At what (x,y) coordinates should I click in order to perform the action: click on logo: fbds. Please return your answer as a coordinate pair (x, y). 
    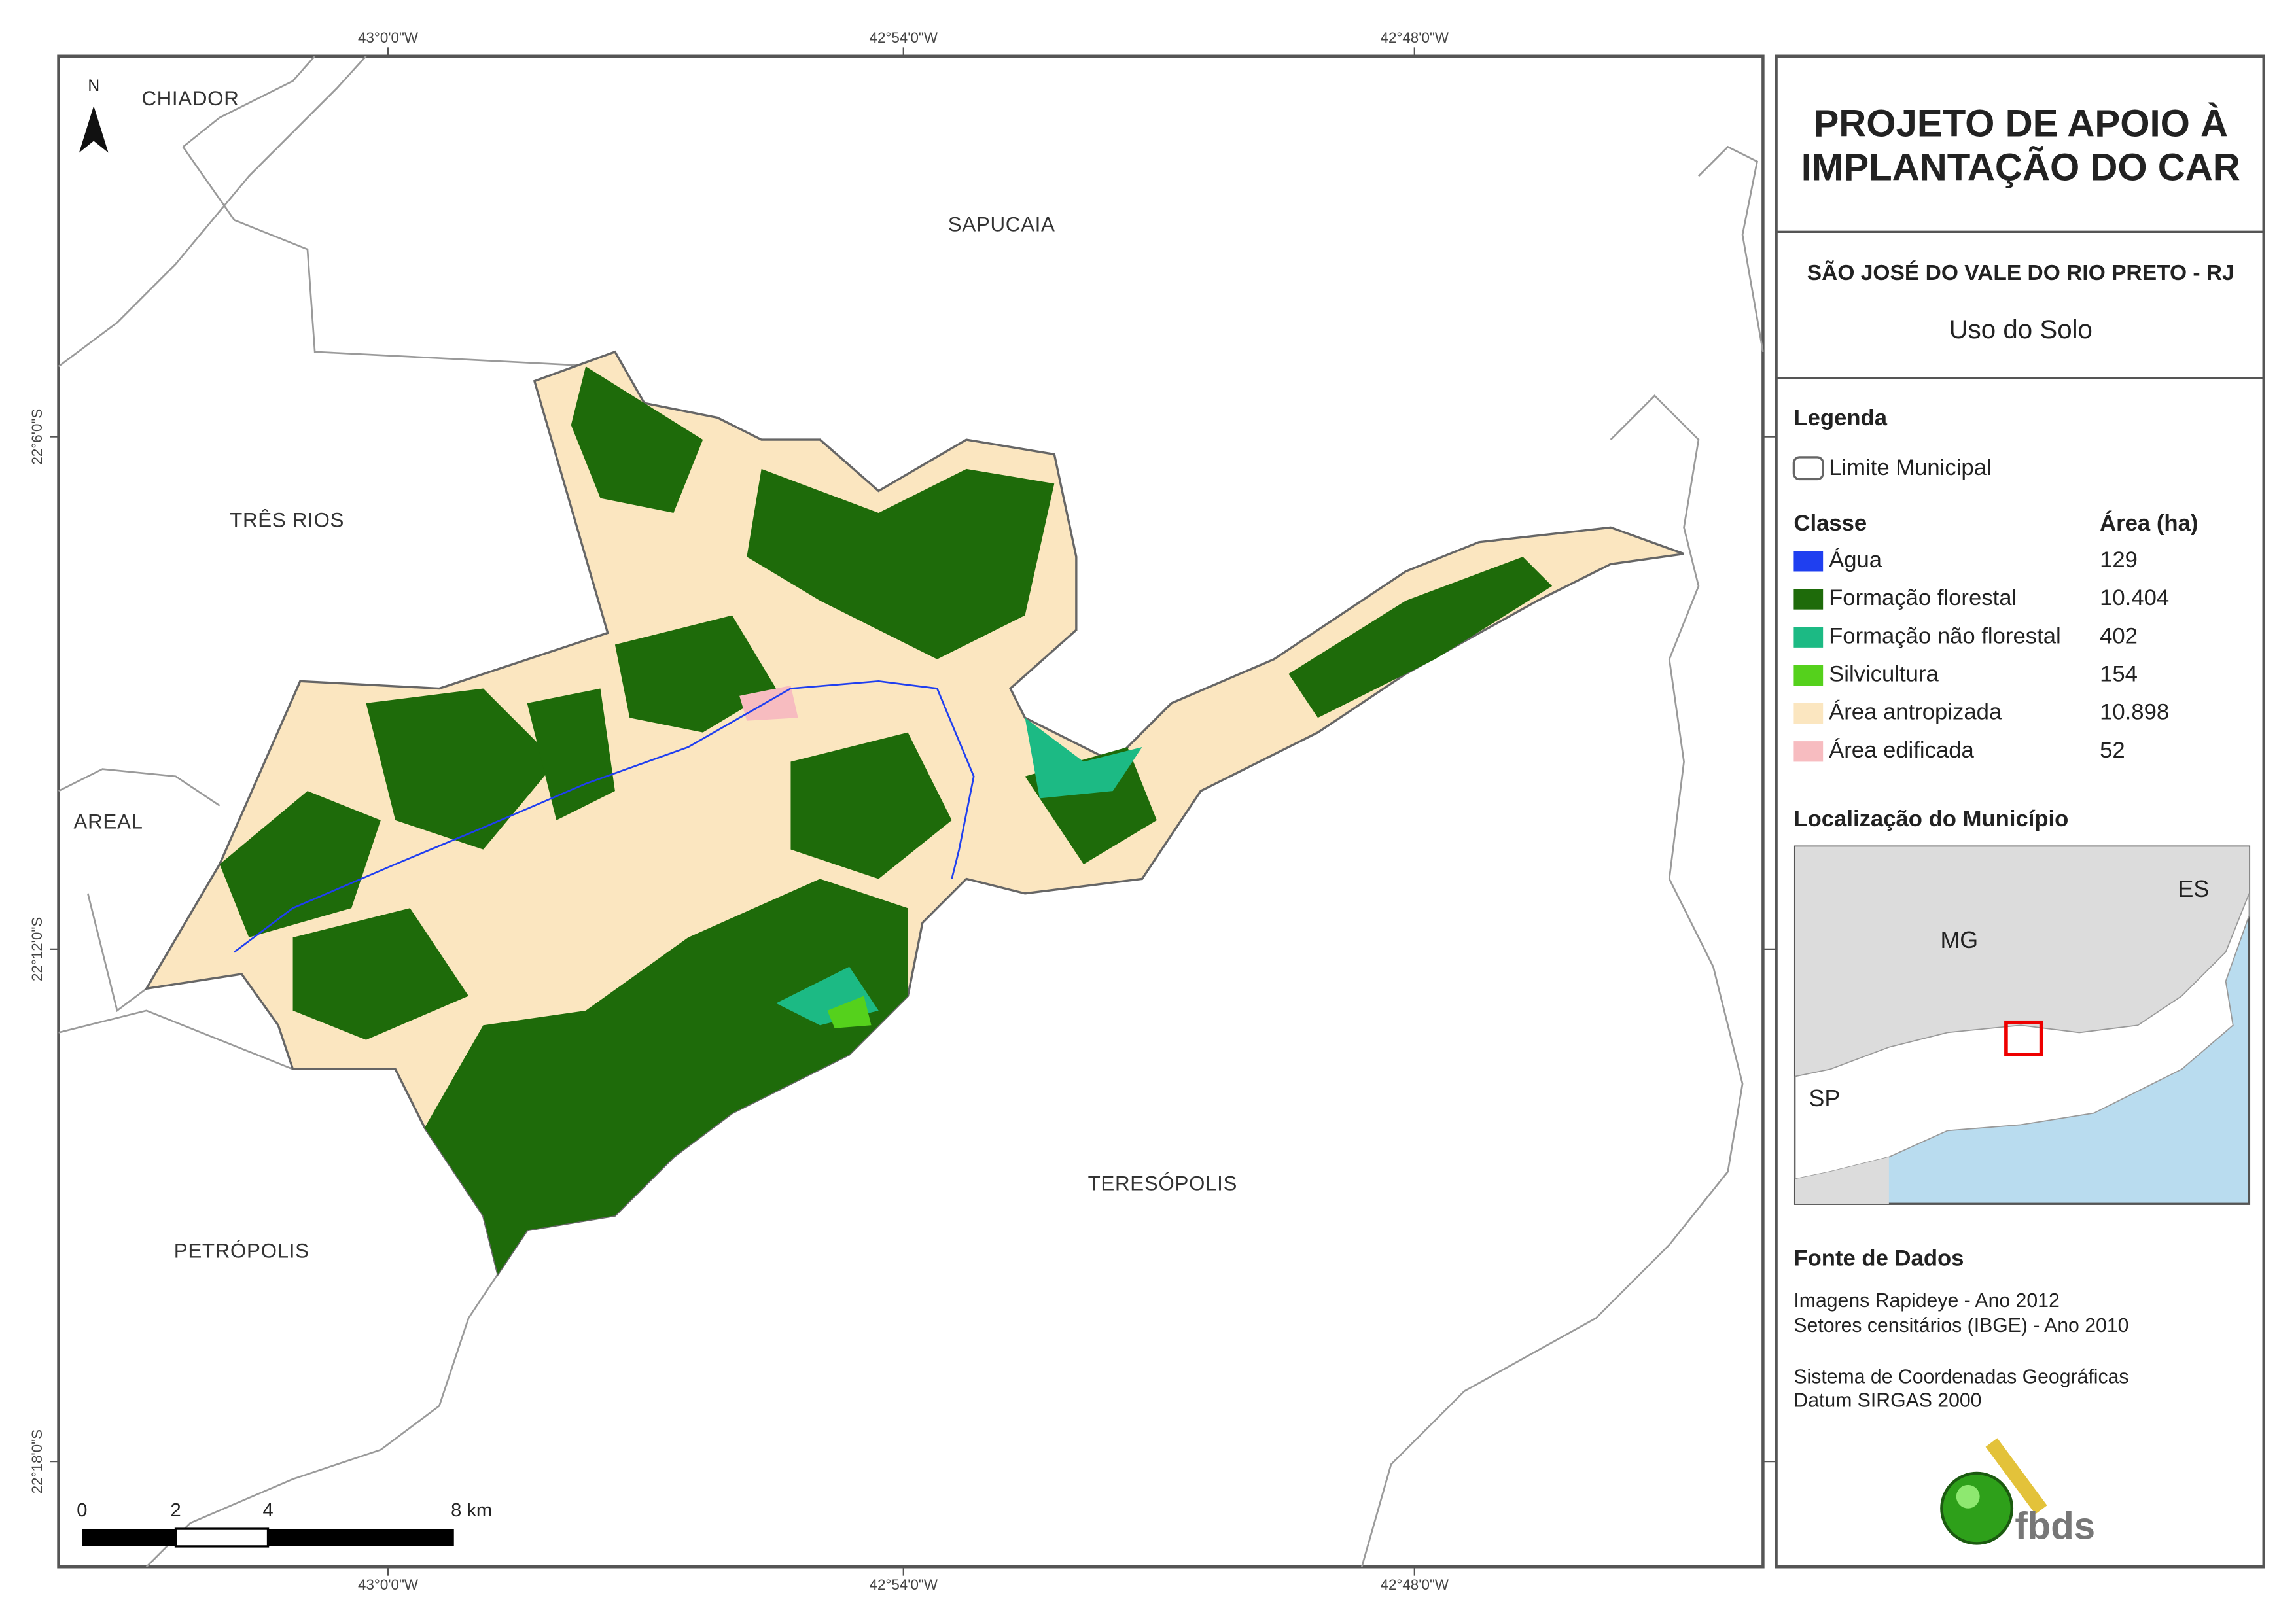
    Looking at the image, I should click on (2017, 1493).